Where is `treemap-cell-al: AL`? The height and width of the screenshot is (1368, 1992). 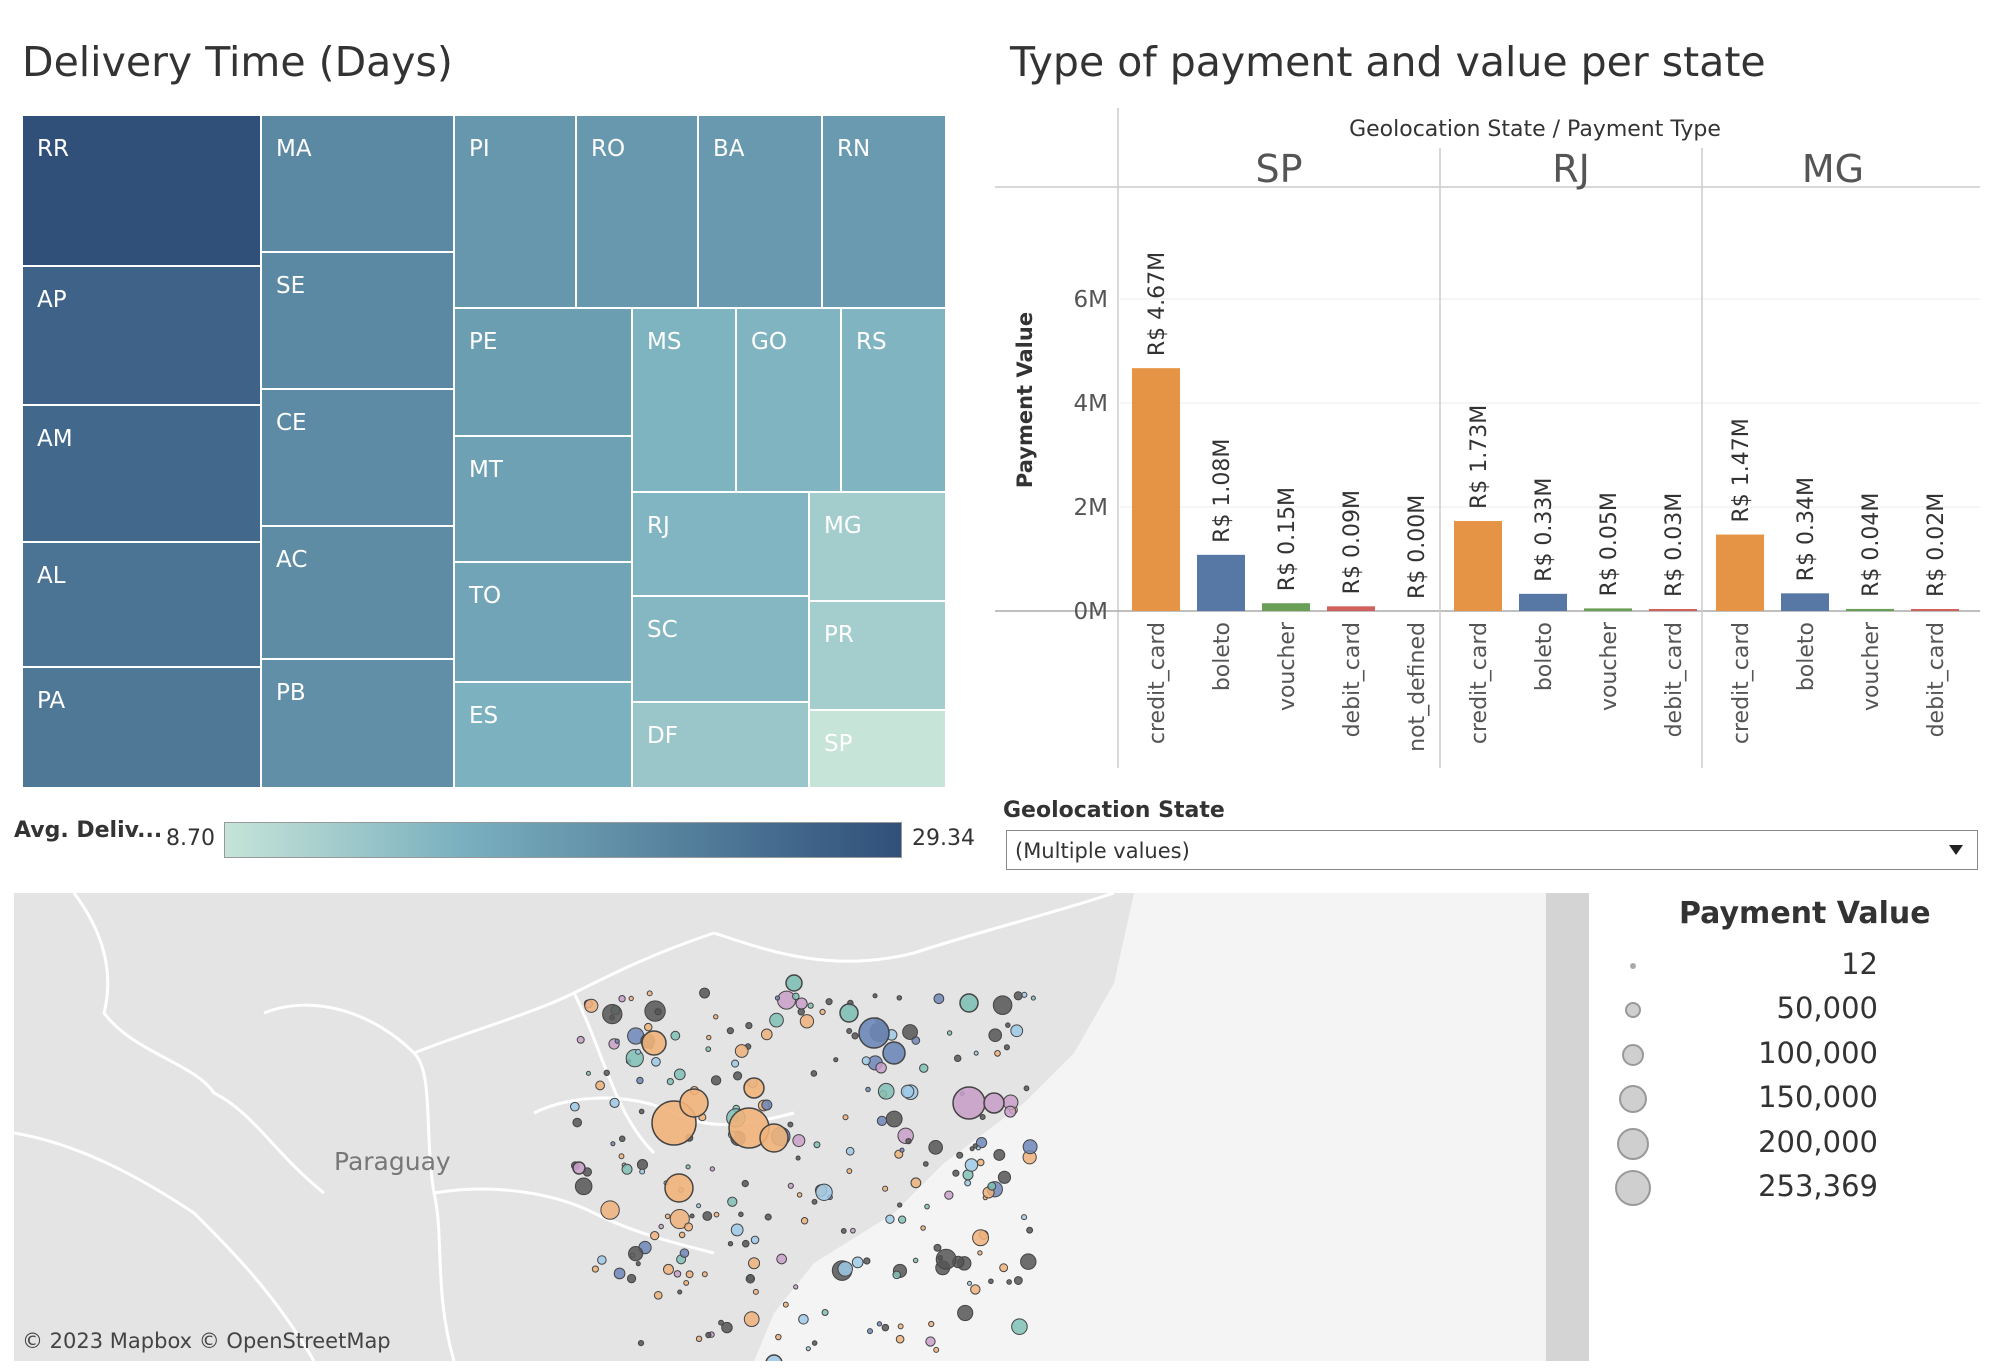 treemap-cell-al: AL is located at coordinates (141, 604).